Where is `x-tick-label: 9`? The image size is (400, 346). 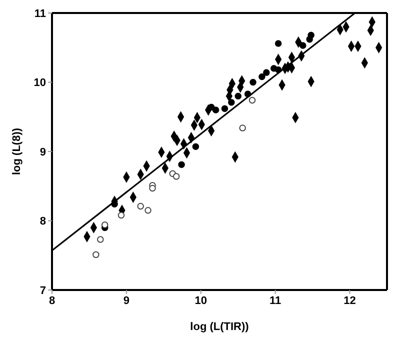
x-tick-label: 9 is located at coordinates (126, 300).